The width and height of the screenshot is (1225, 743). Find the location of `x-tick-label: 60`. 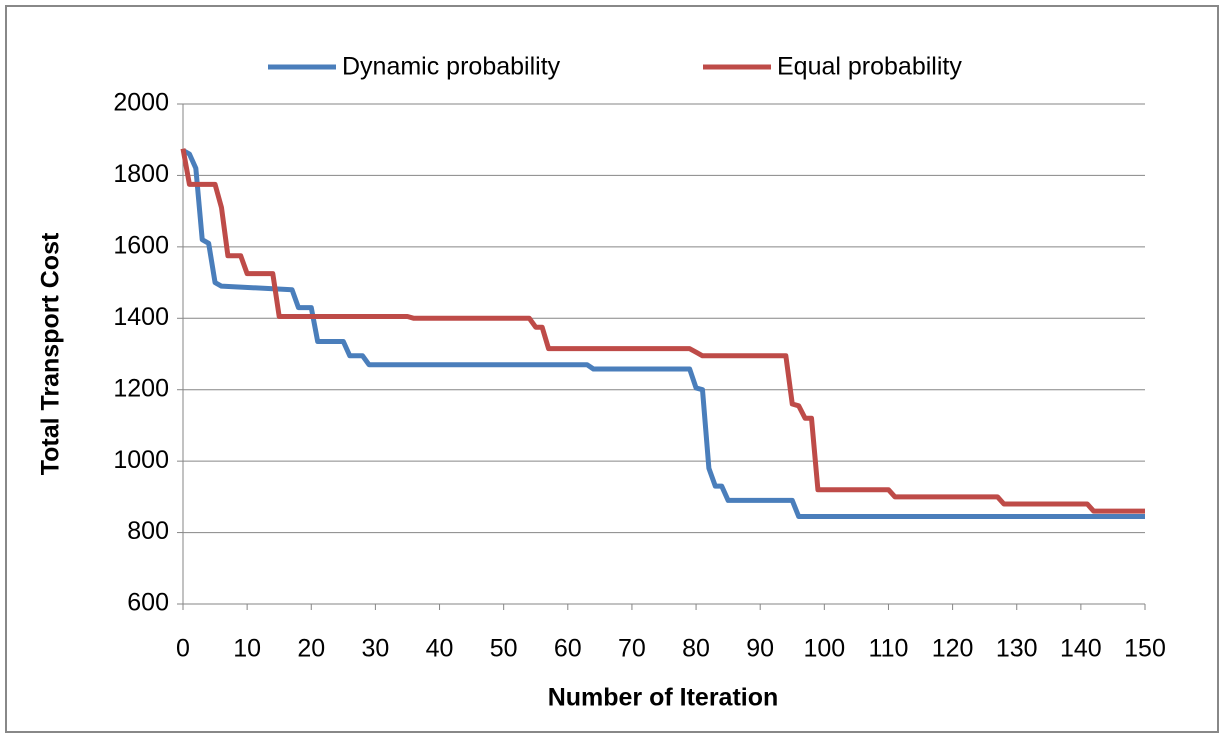

x-tick-label: 60 is located at coordinates (568, 649).